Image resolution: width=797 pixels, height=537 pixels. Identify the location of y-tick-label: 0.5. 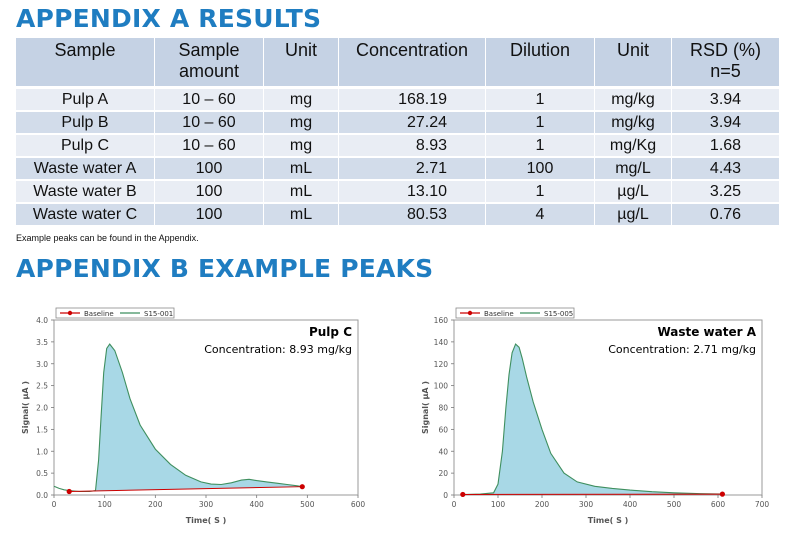
(42, 473).